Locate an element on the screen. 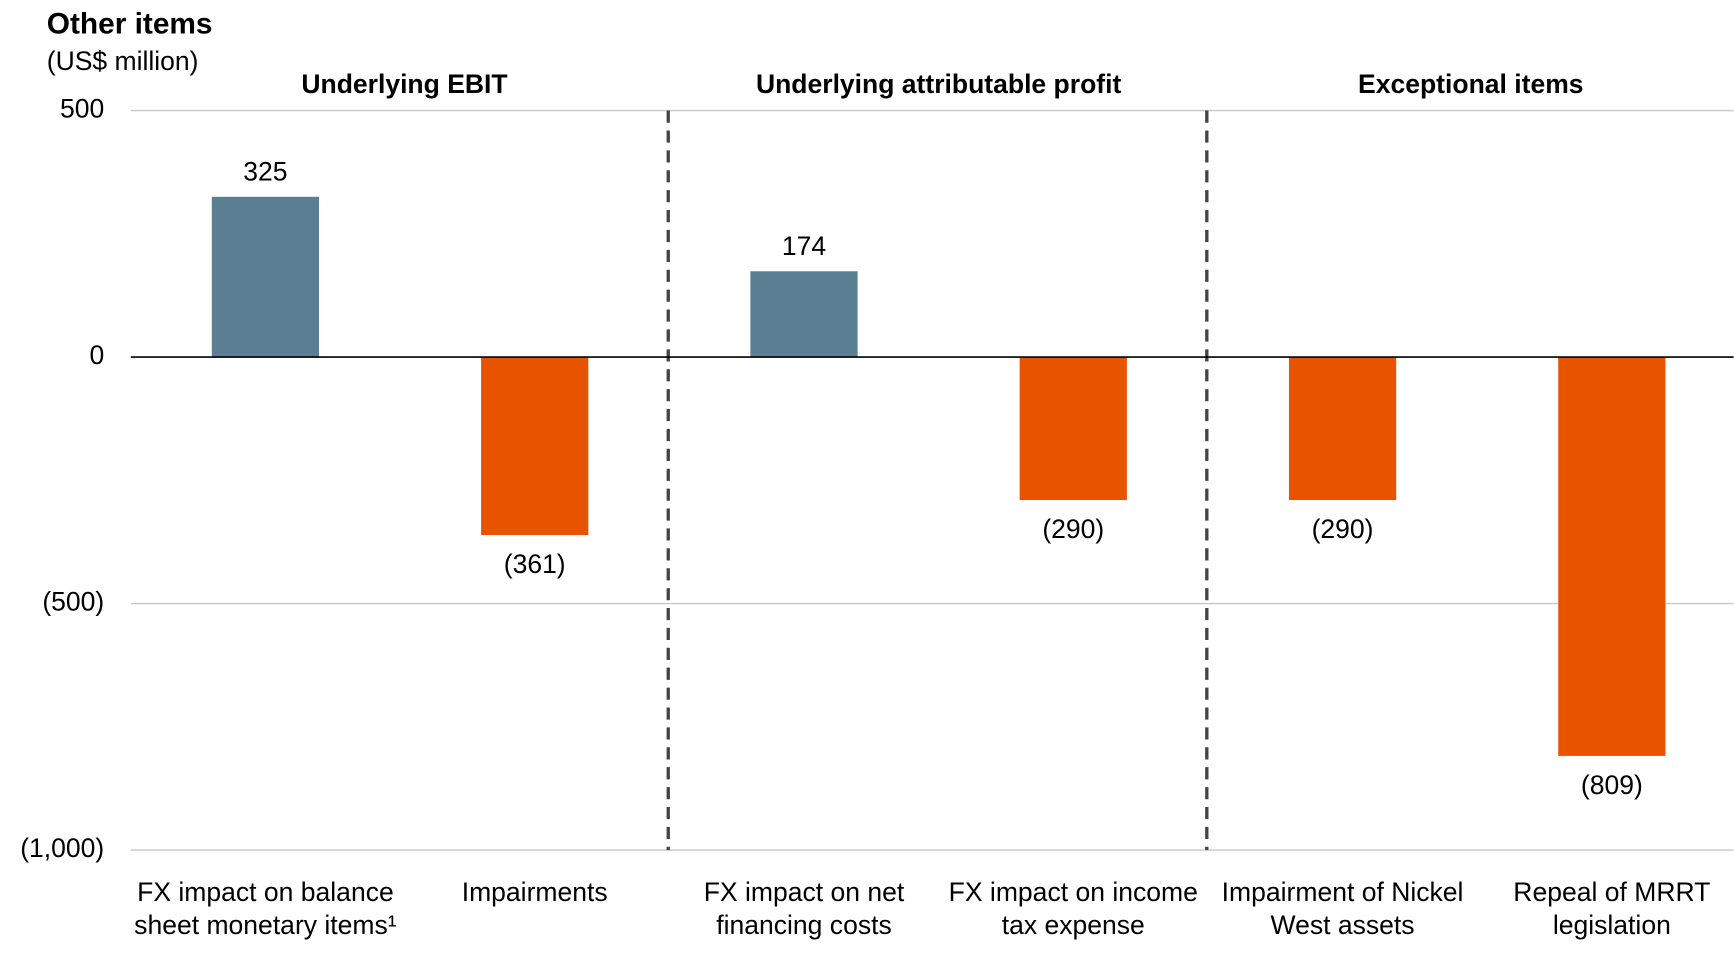 This screenshot has height=975, width=1734. chart-title: Other items is located at coordinates (130, 23).